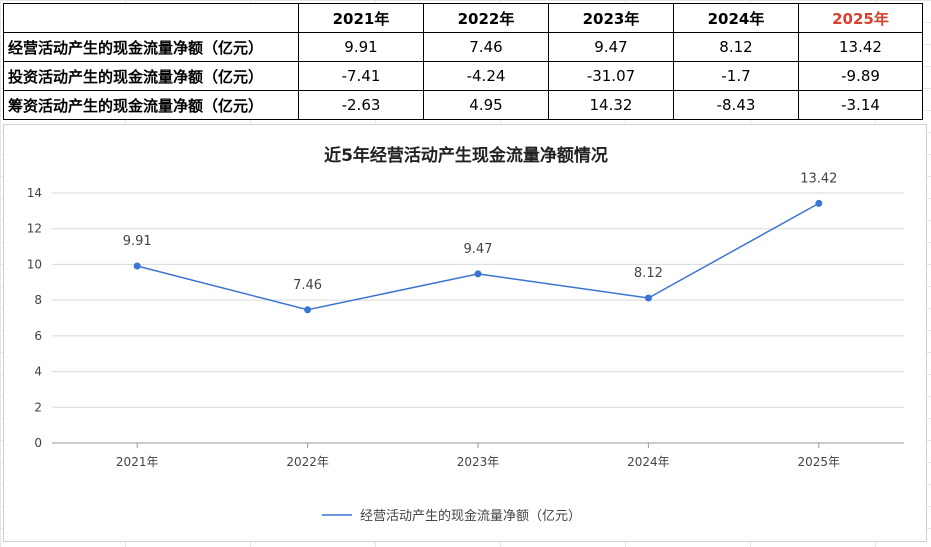  What do you see at coordinates (38, 407) in the screenshot?
I see `y-tick-label: 2` at bounding box center [38, 407].